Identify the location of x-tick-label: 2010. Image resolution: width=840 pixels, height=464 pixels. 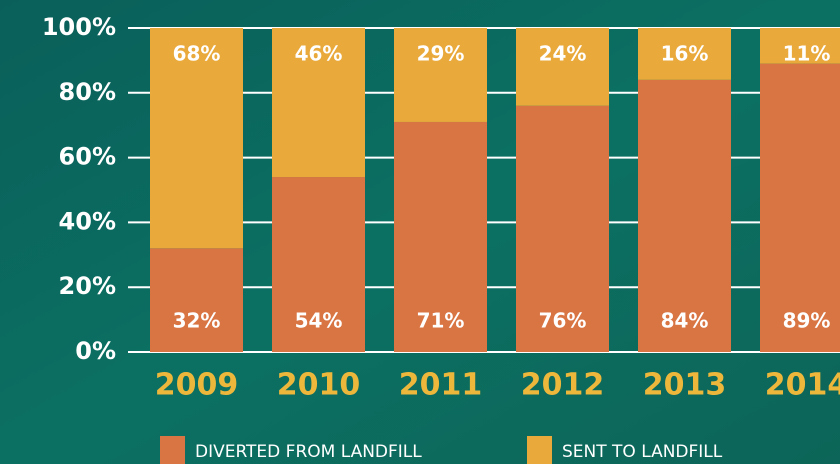
(319, 385).